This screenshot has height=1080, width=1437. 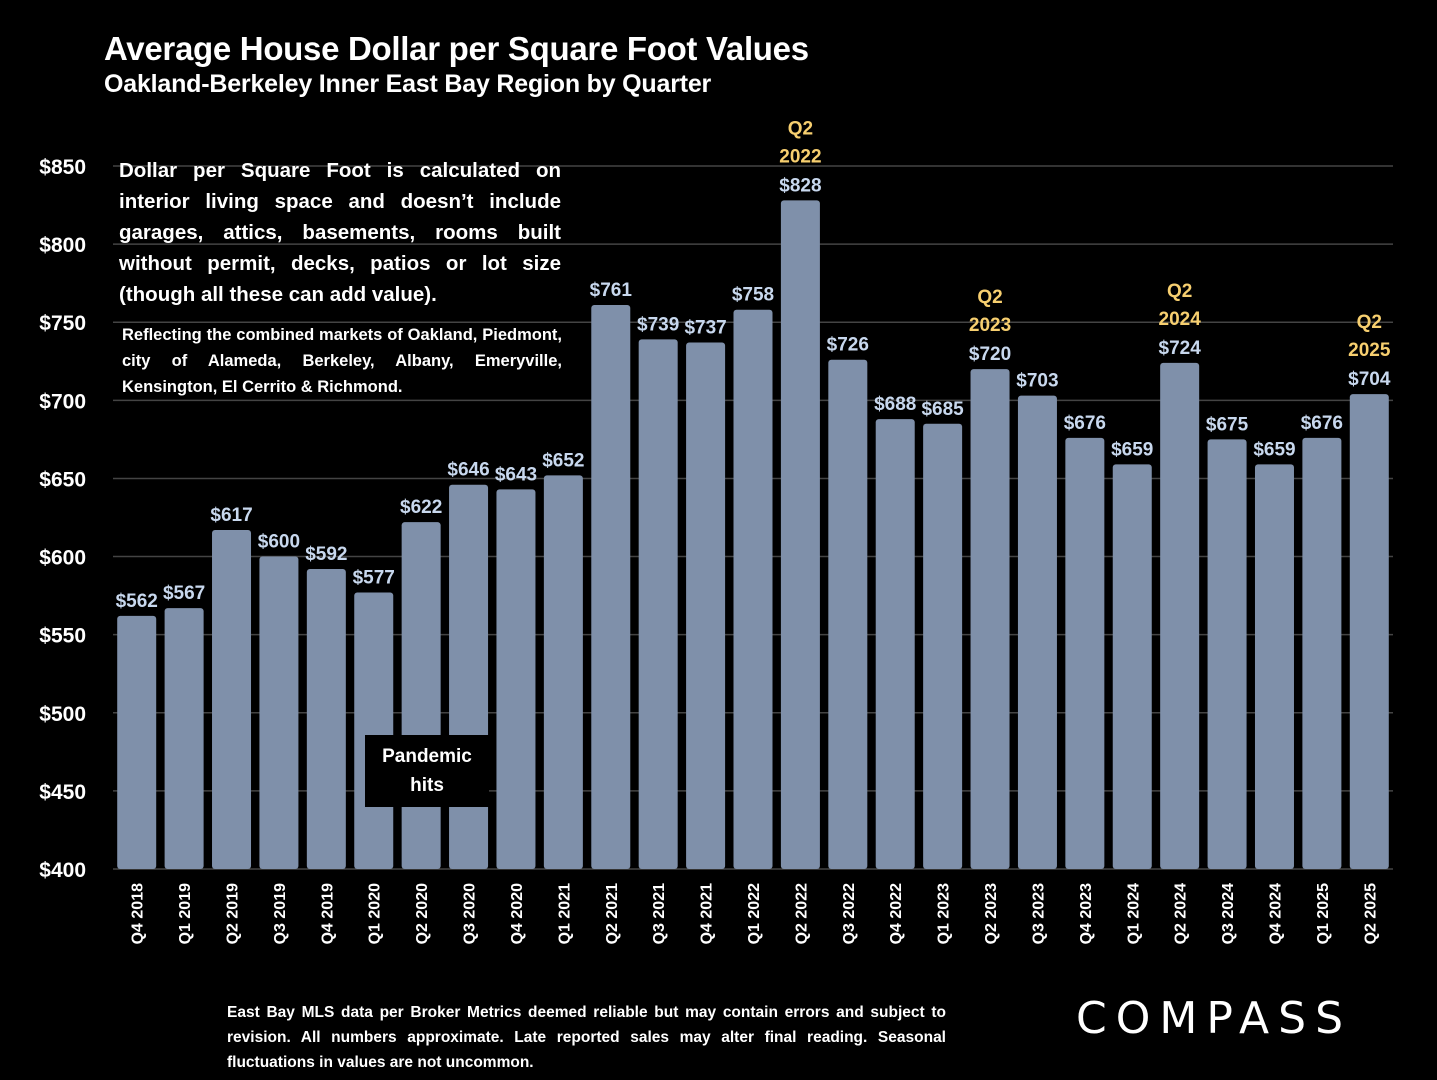 I want to click on value-label: $685, so click(x=942, y=409).